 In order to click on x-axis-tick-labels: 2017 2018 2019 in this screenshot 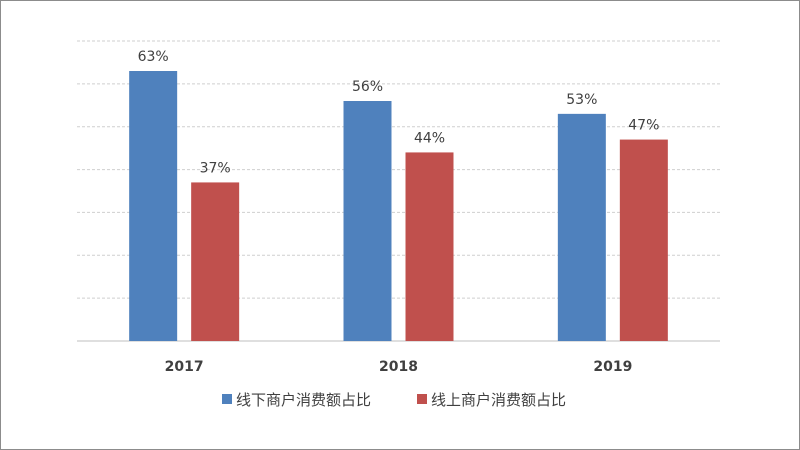, I will do `click(399, 367)`.